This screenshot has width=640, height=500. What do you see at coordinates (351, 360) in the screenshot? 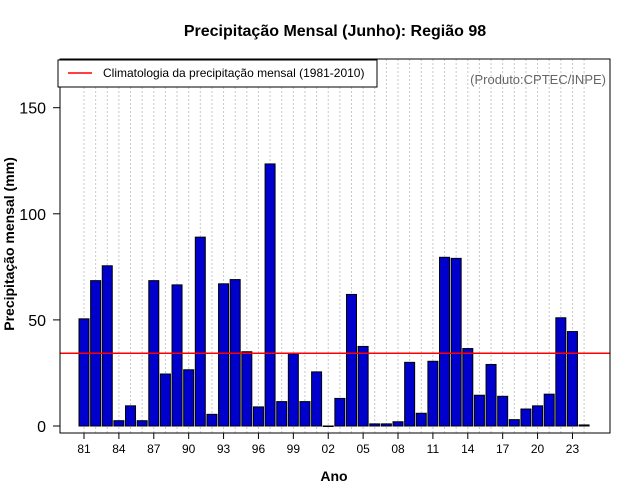
I see `bar-2004` at bounding box center [351, 360].